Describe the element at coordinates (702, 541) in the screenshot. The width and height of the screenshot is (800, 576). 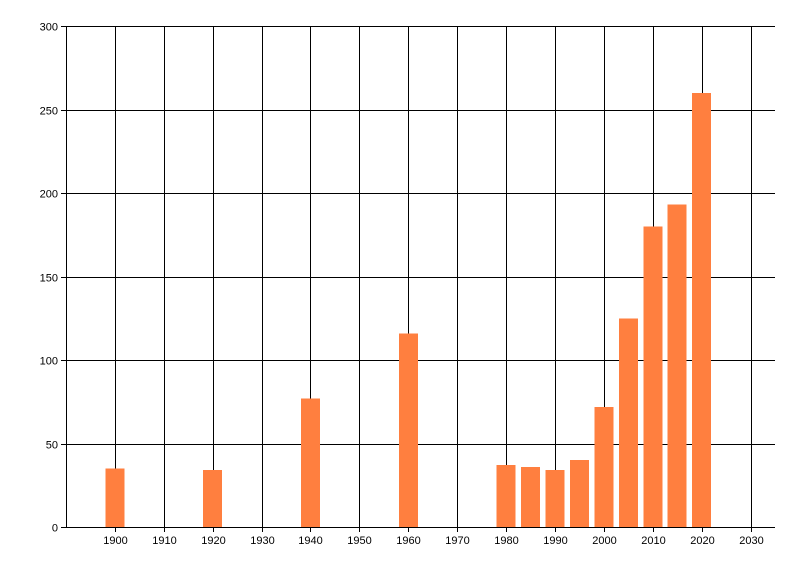
I see `x-tick-label: 2020` at that location.